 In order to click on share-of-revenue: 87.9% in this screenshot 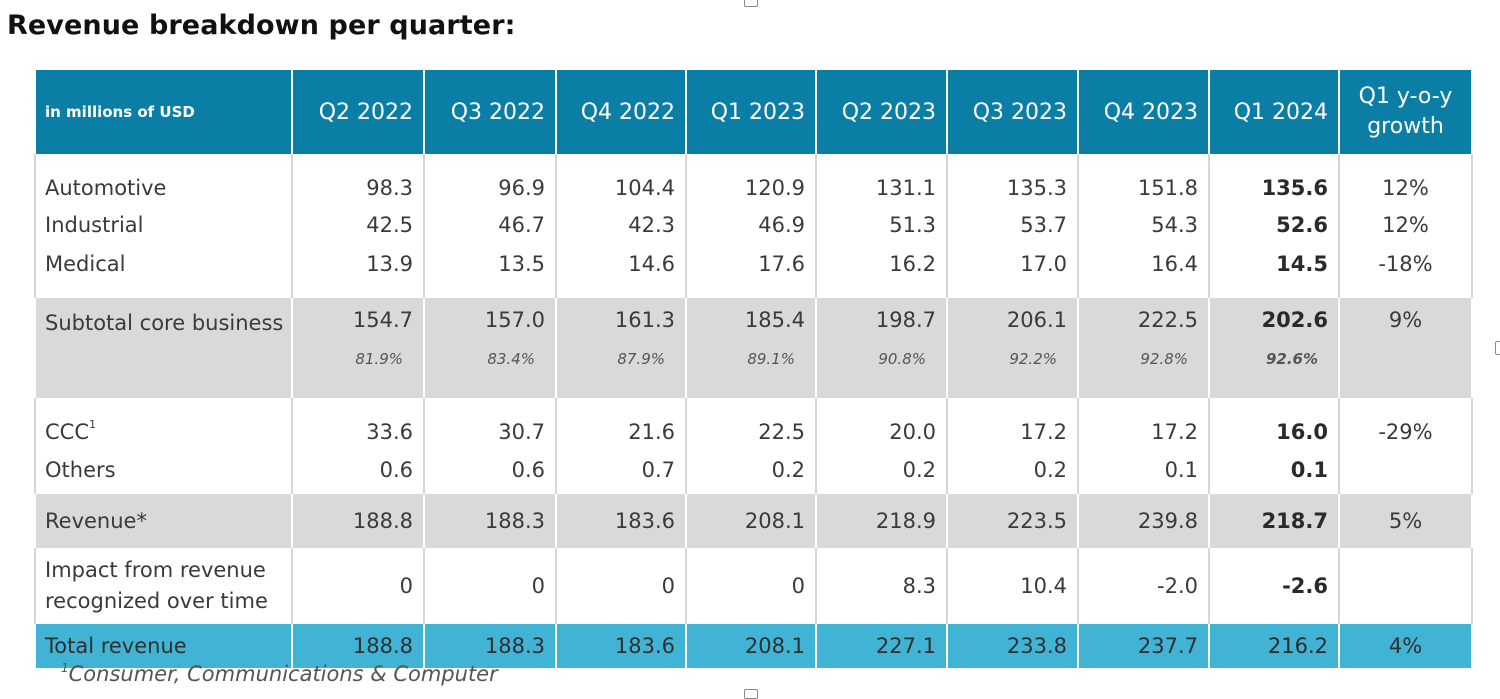, I will do `click(641, 359)`.